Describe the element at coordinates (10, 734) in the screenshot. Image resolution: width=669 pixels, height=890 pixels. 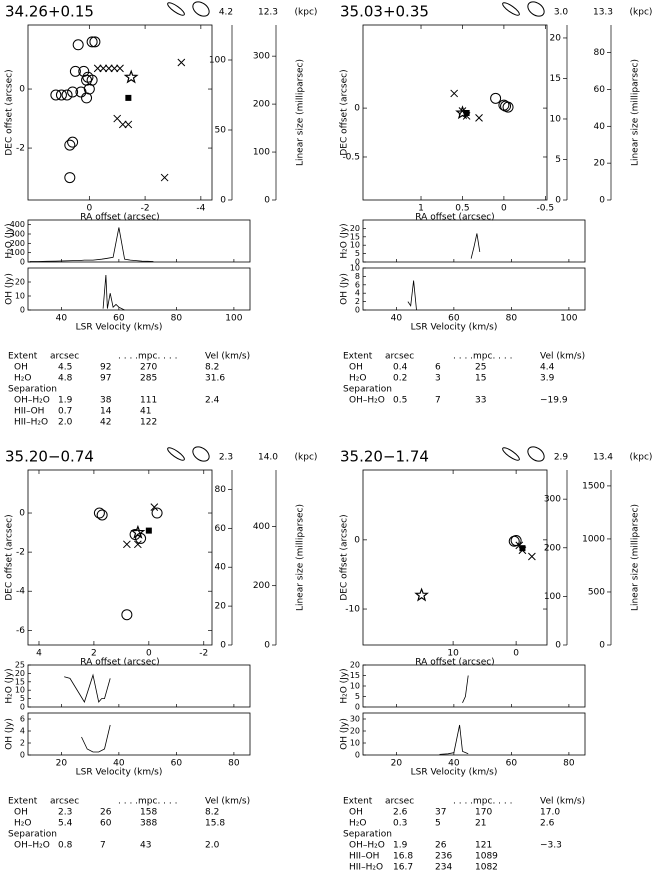
I see `y-axis-label: OH (Jy)` at that location.